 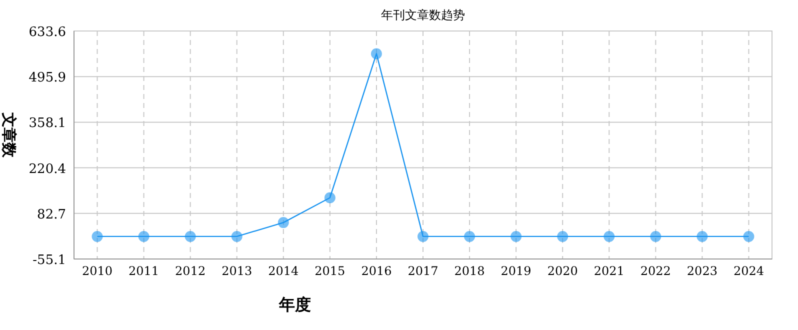 I want to click on y-tick-label: 358.1, so click(x=47, y=124).